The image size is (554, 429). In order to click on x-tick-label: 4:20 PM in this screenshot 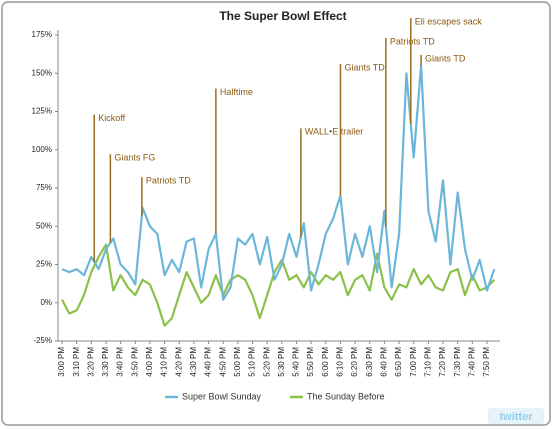, I will do `click(178, 362)`.